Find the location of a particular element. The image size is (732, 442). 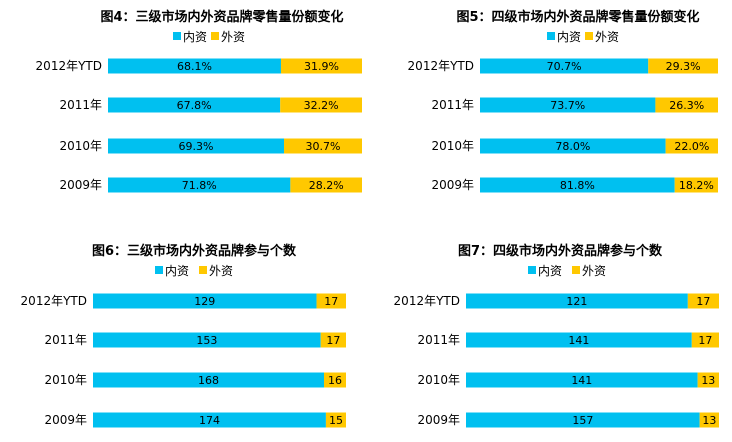

data-label: 129 is located at coordinates (204, 301).